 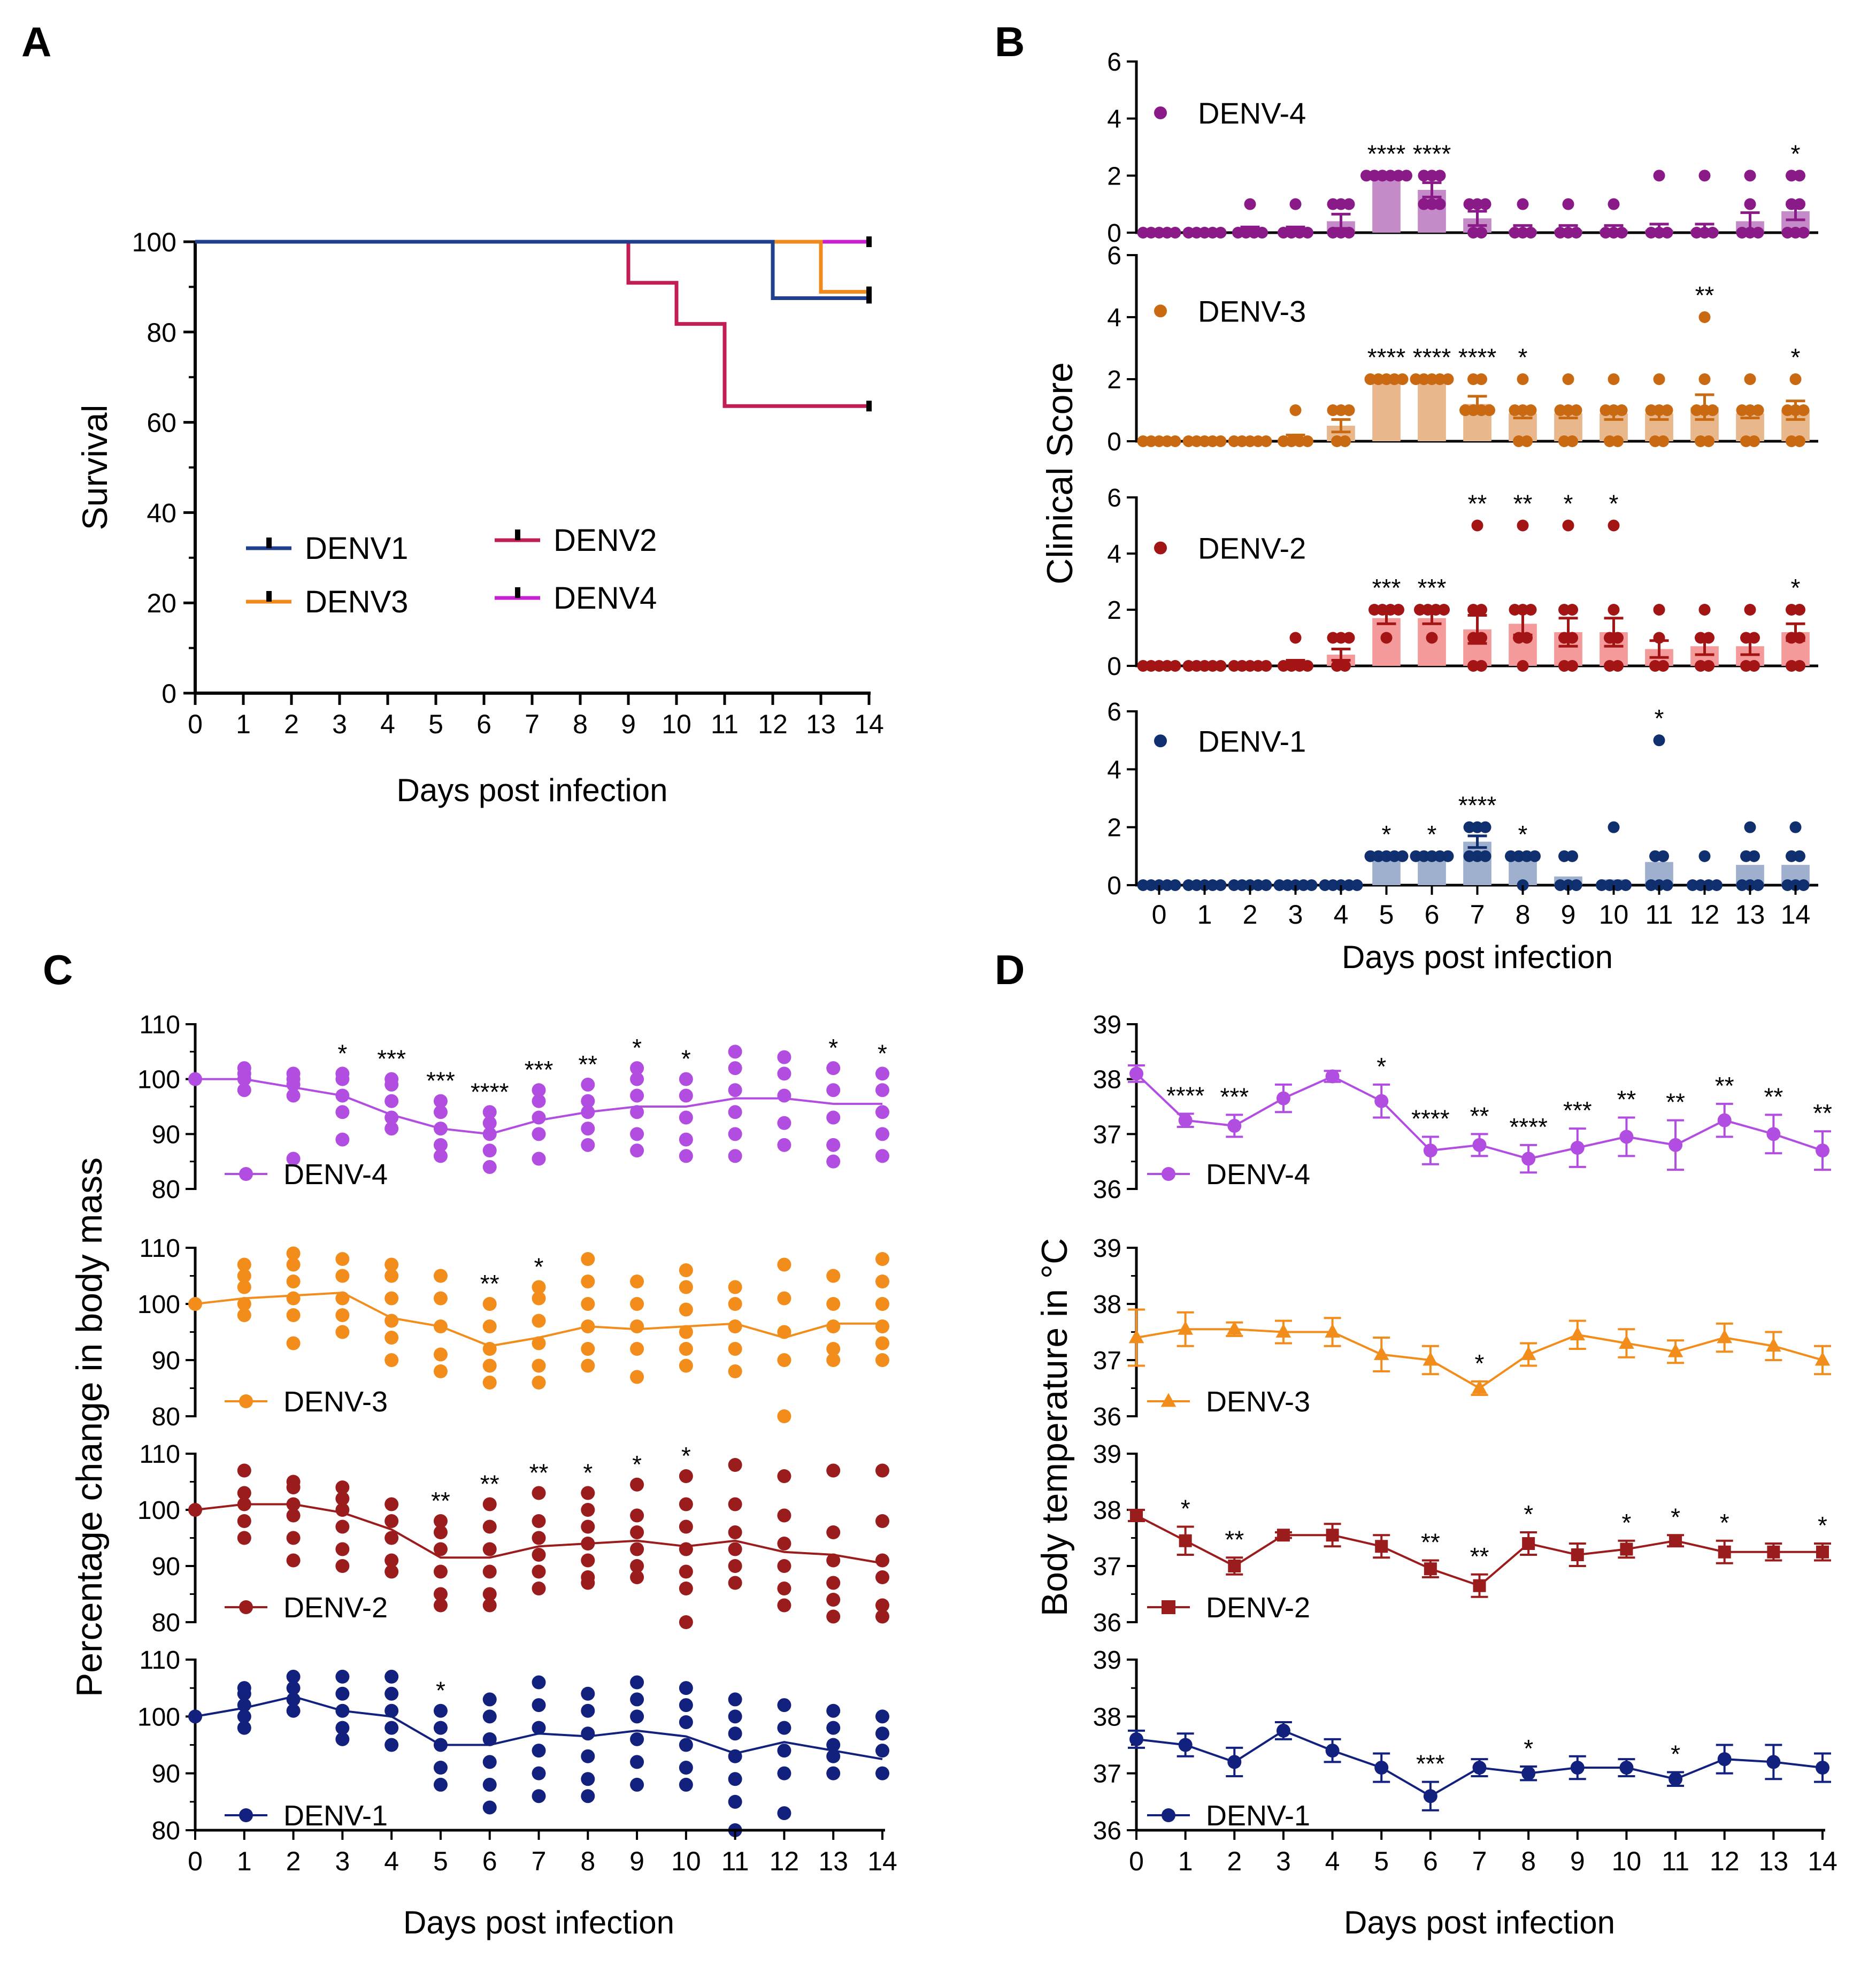 I want to click on c-y-tick-label: 100, so click(x=158, y=1080).